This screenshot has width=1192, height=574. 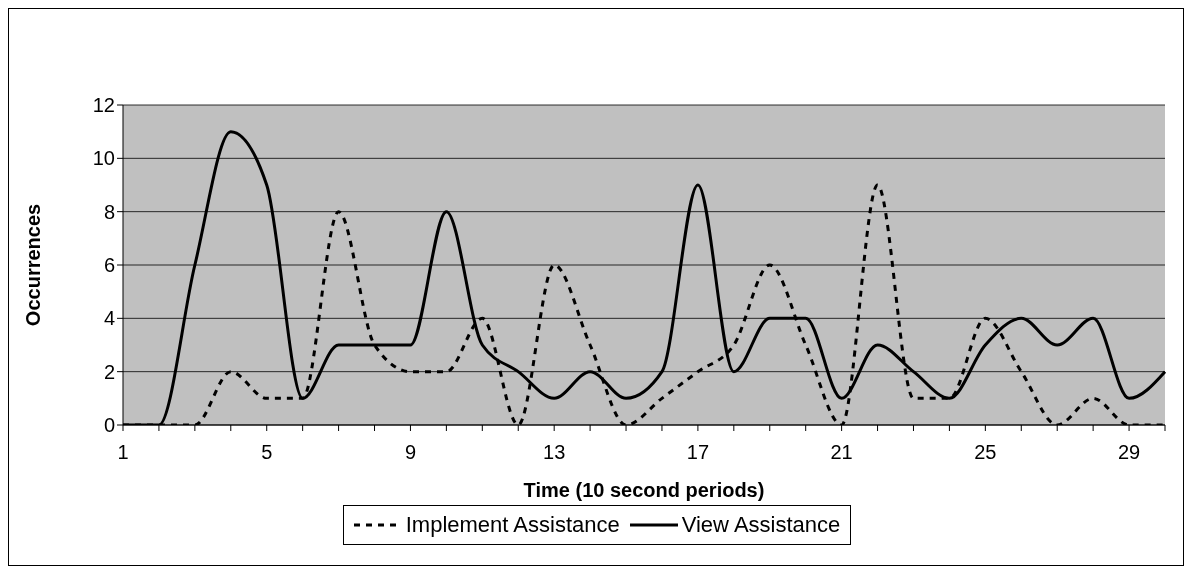 I want to click on x-tick-label: 25, so click(x=985, y=452).